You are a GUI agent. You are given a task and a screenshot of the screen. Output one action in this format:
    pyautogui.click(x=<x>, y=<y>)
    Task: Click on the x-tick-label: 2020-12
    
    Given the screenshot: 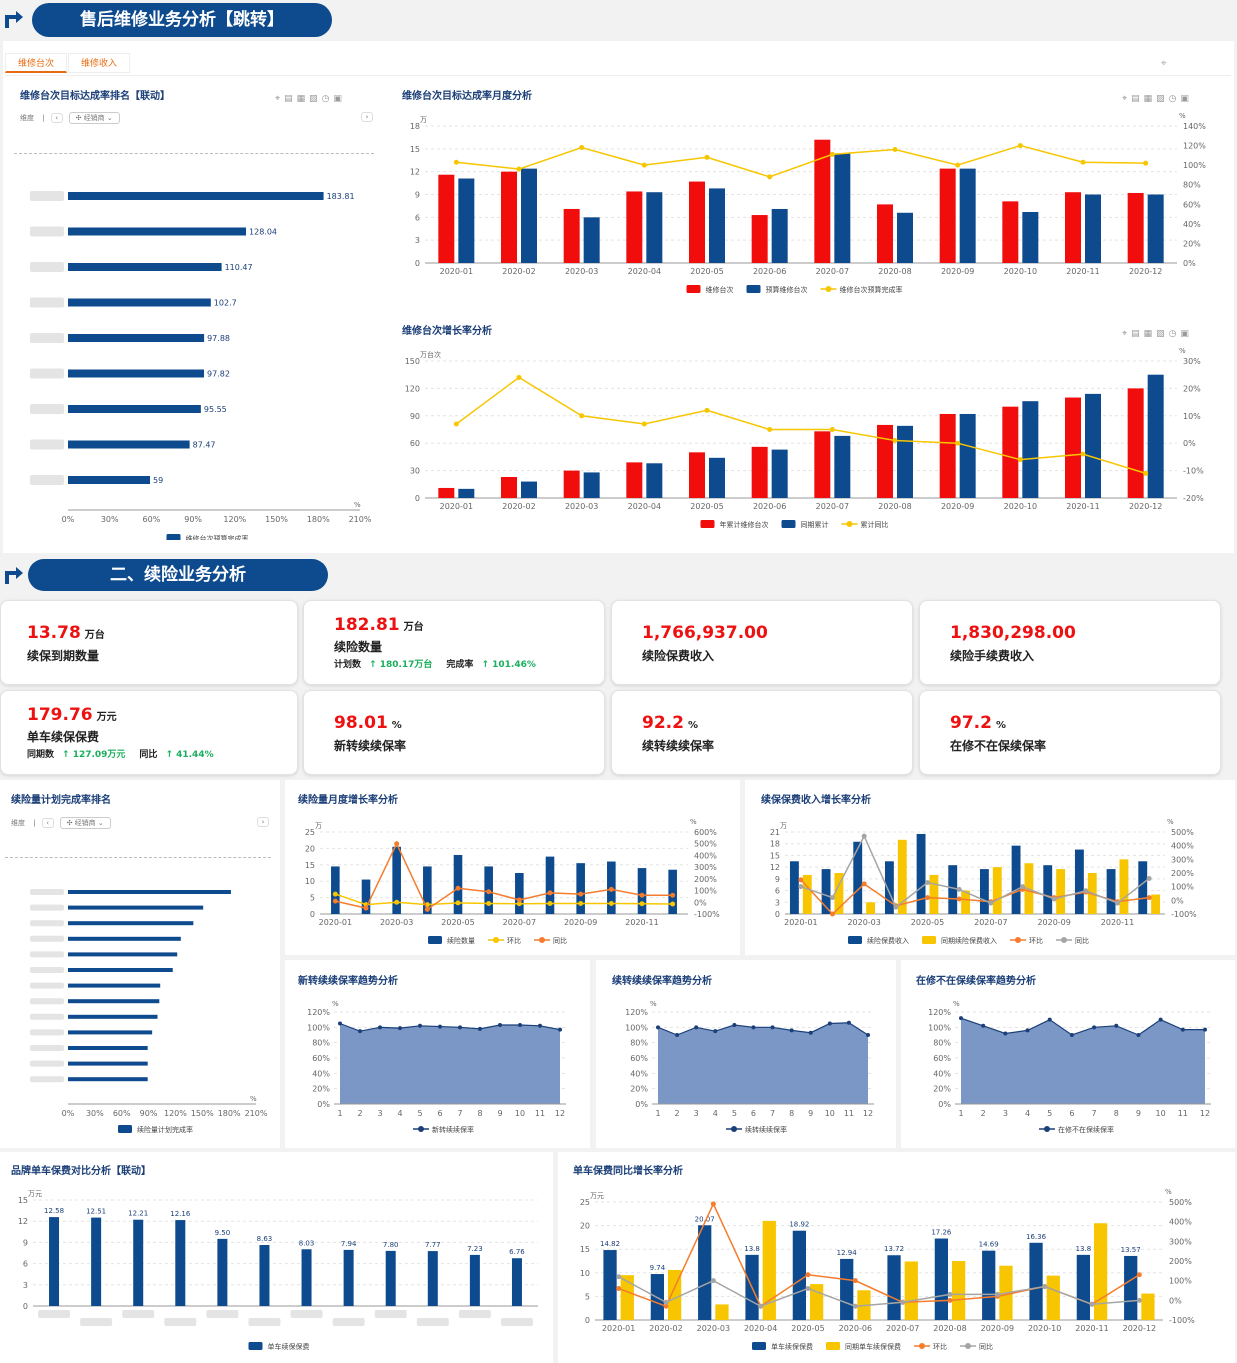 What is the action you would take?
    pyautogui.click(x=1145, y=271)
    